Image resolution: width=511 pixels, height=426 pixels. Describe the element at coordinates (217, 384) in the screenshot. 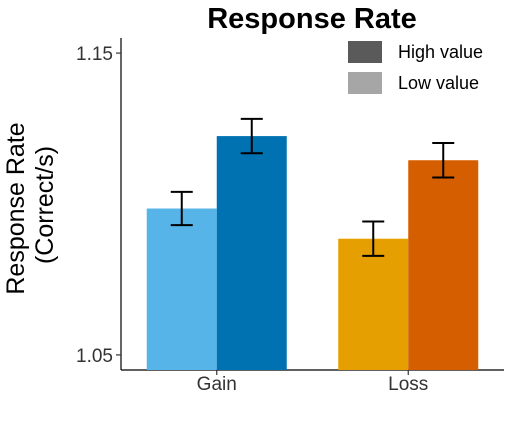

I see `x-tick-label: Gain` at that location.